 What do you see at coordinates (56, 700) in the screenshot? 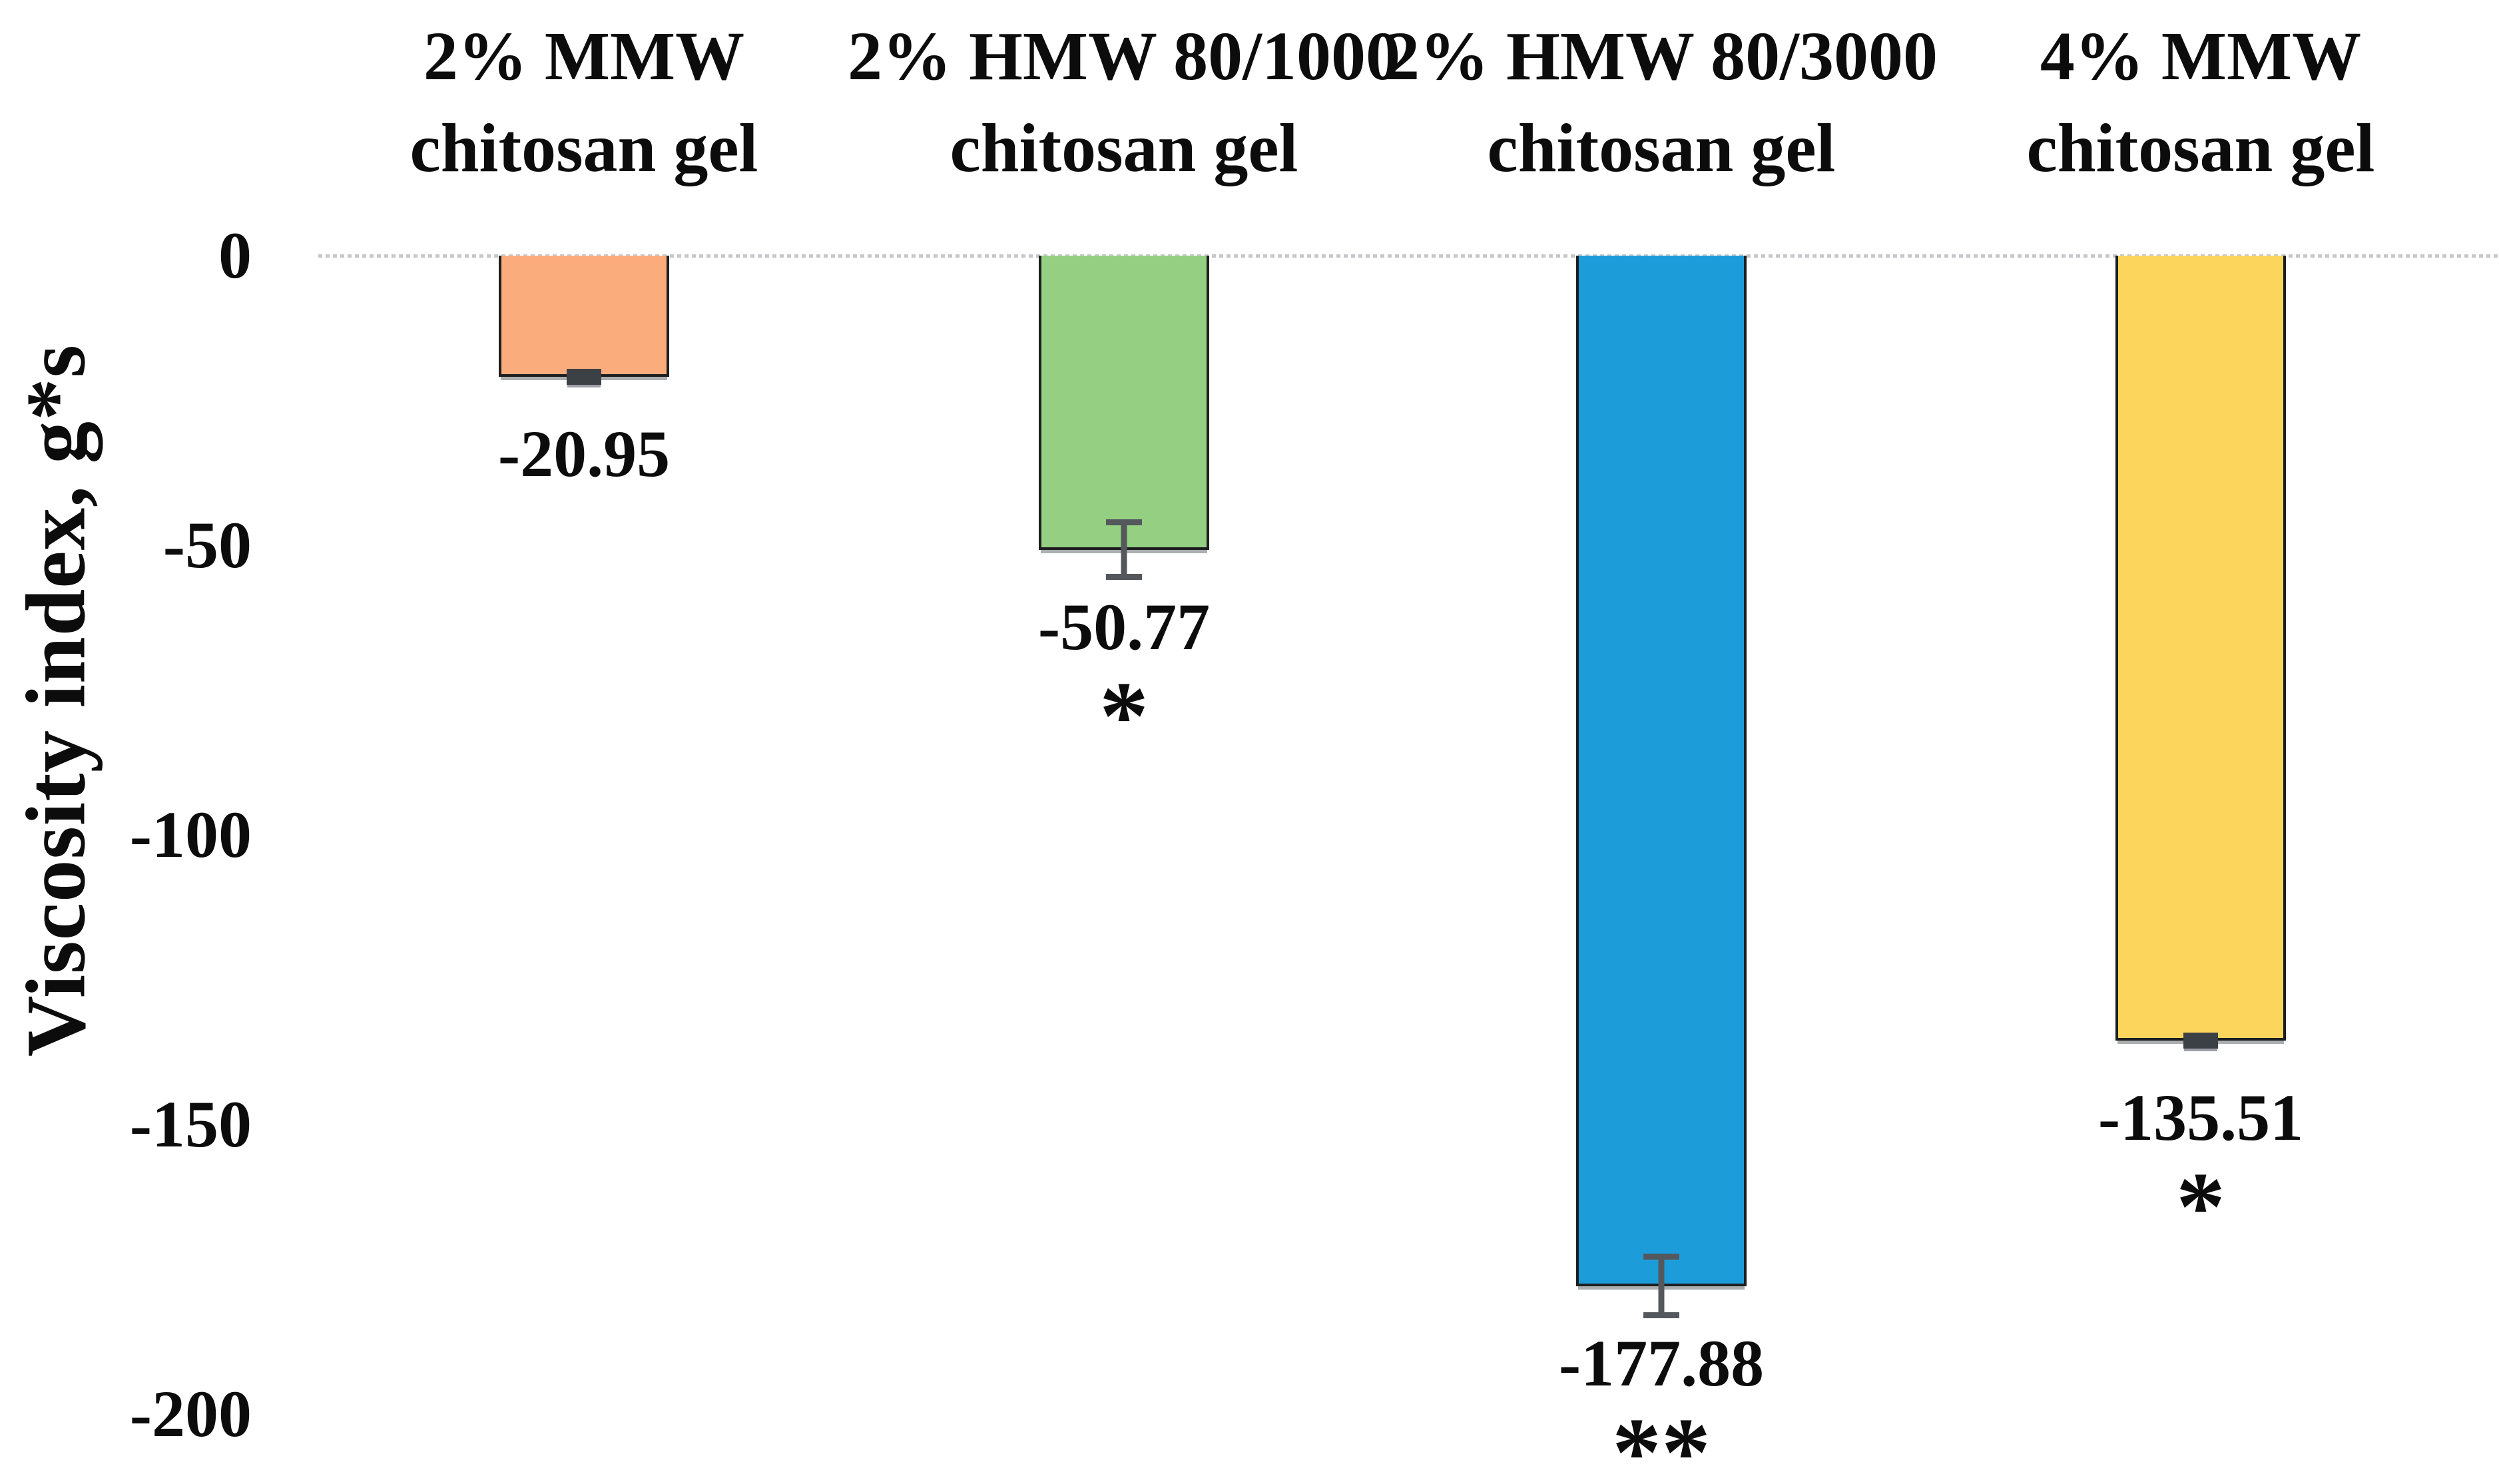
I see `y-axis-title: Viscosity index, g*s` at bounding box center [56, 700].